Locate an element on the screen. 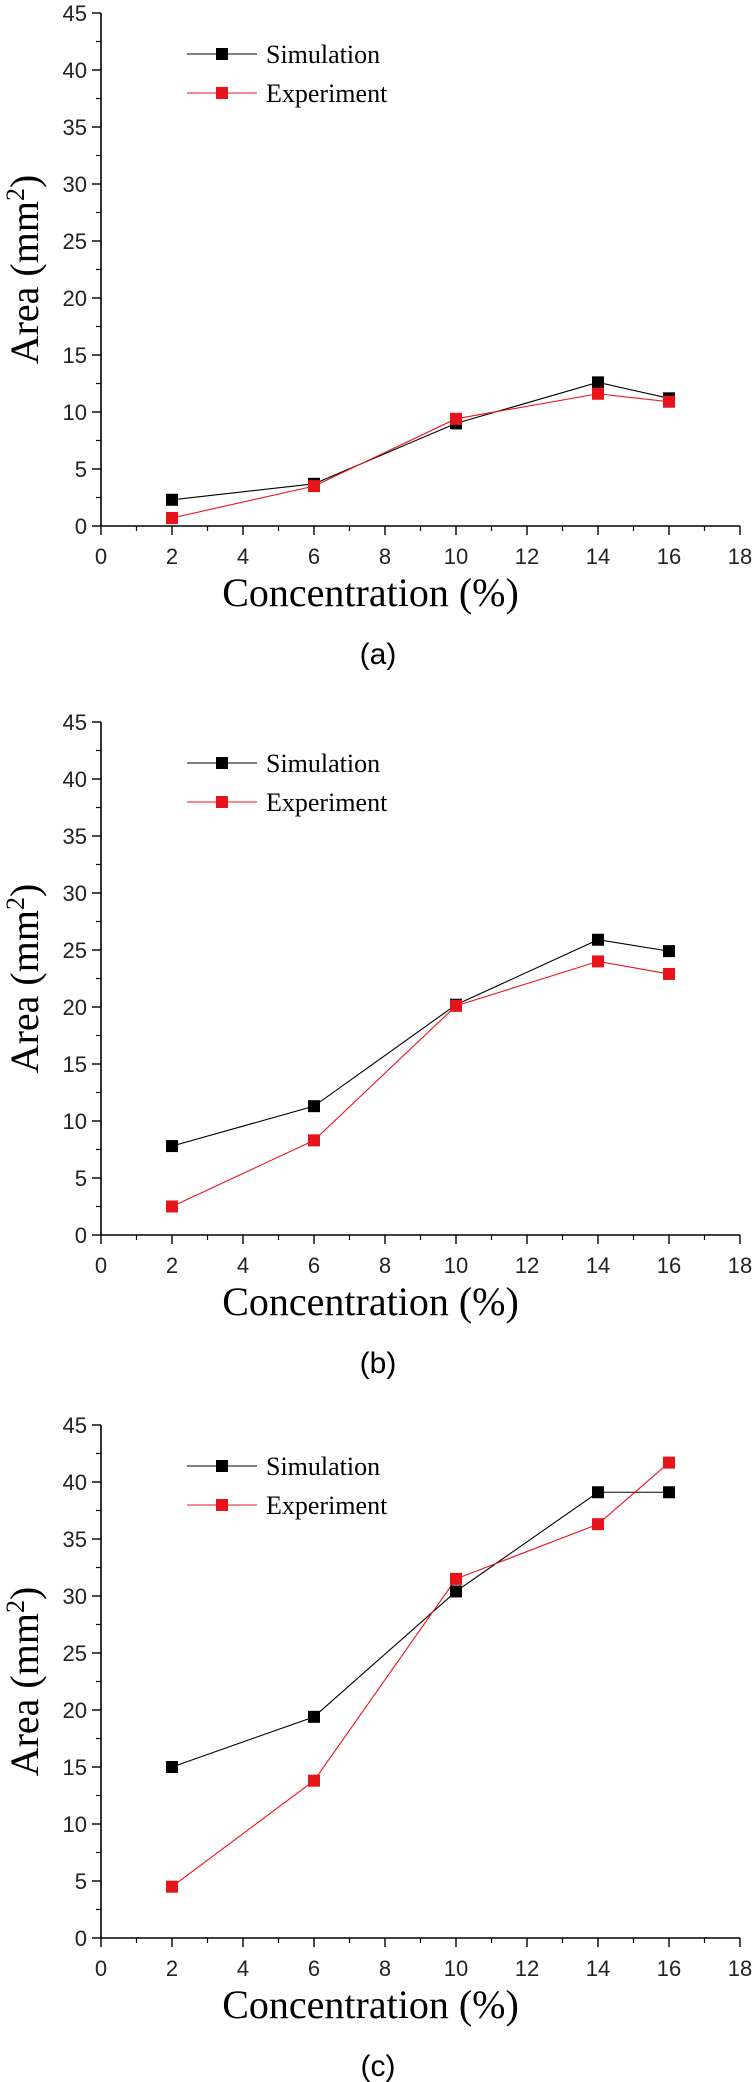 This screenshot has height=2082, width=755. x-tick-label: 18 is located at coordinates (740, 556).